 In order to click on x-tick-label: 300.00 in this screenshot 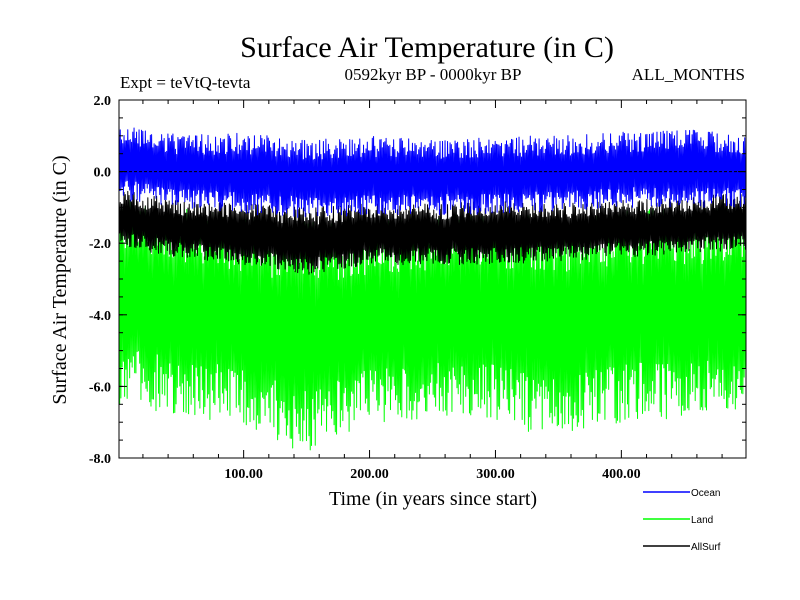, I will do `click(495, 474)`.